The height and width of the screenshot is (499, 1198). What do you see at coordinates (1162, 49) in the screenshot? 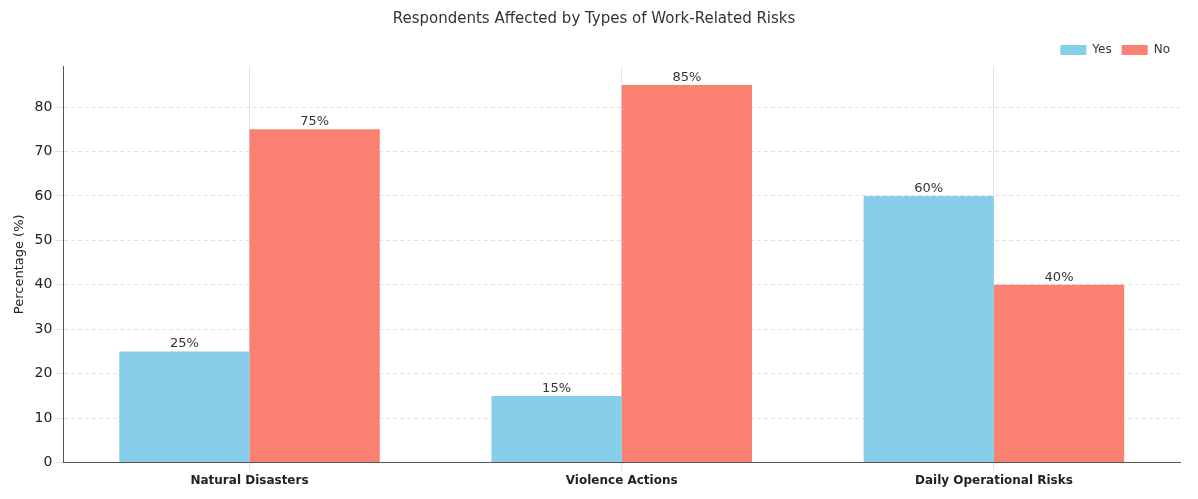
I see `legend-label: No` at bounding box center [1162, 49].